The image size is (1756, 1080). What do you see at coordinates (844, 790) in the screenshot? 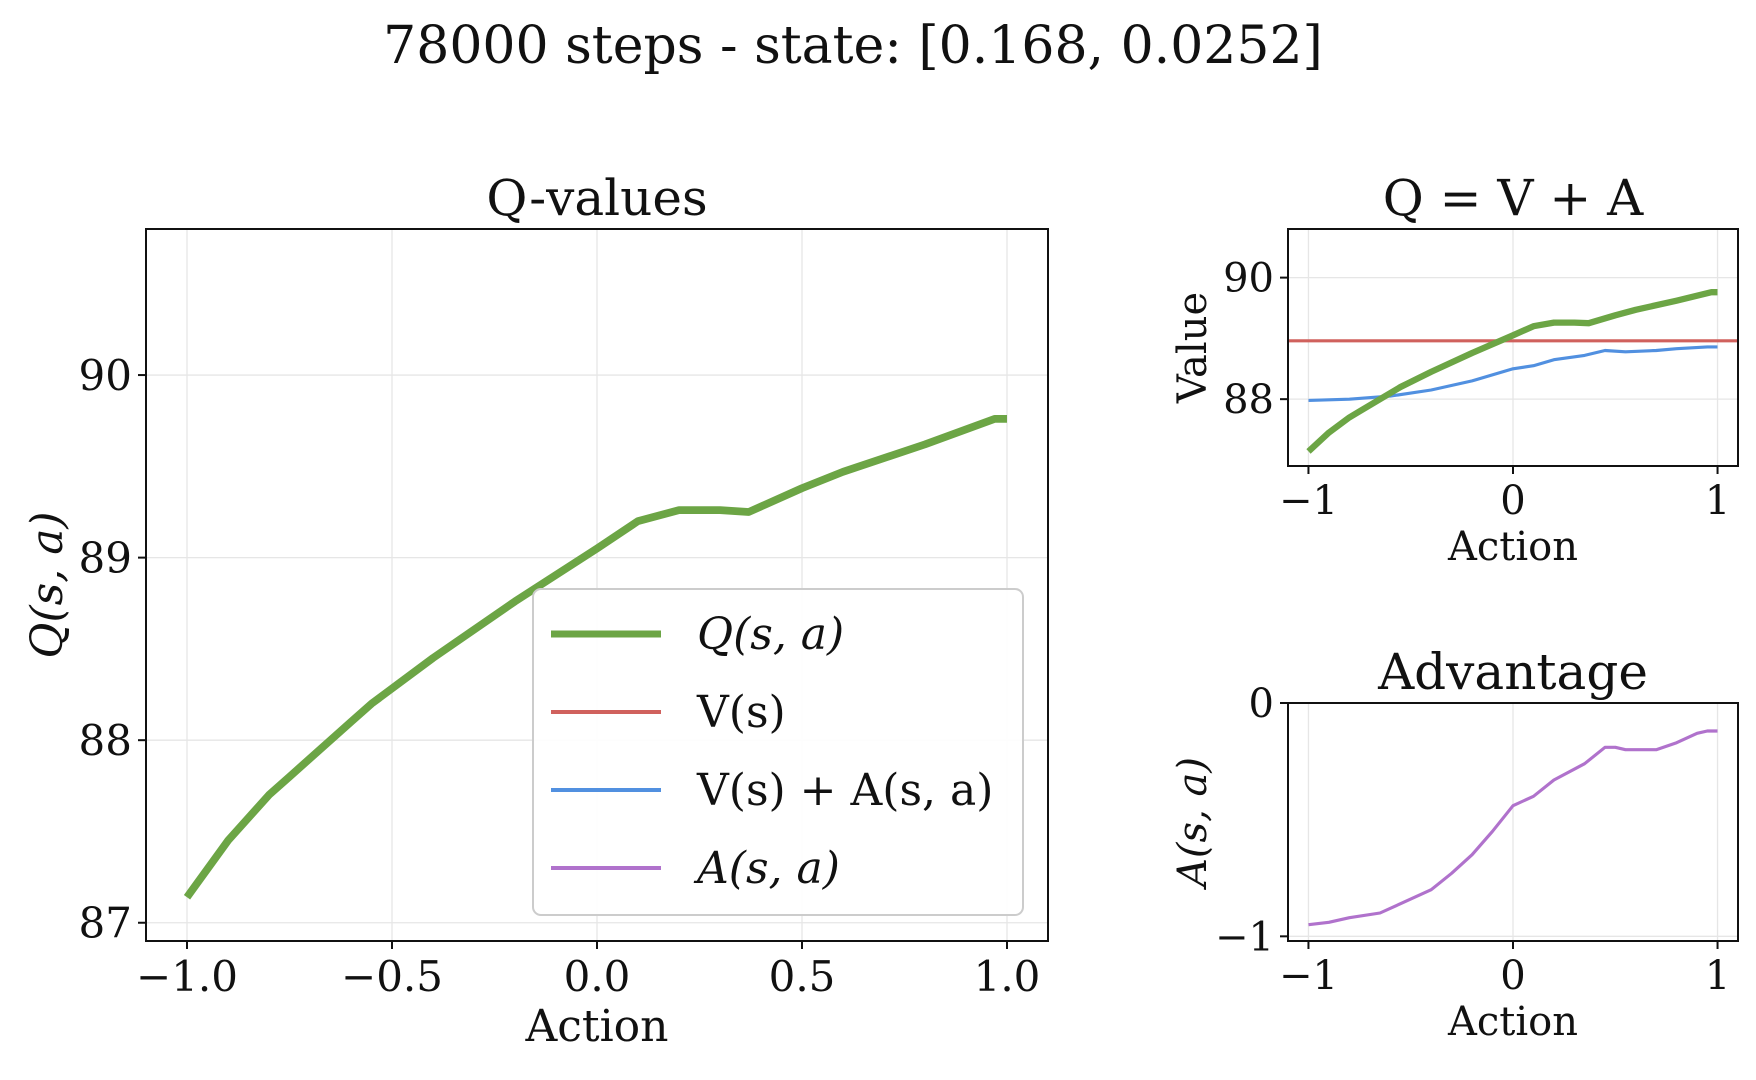
I see `legend-label: V(s) + A(s, a)` at bounding box center [844, 790].